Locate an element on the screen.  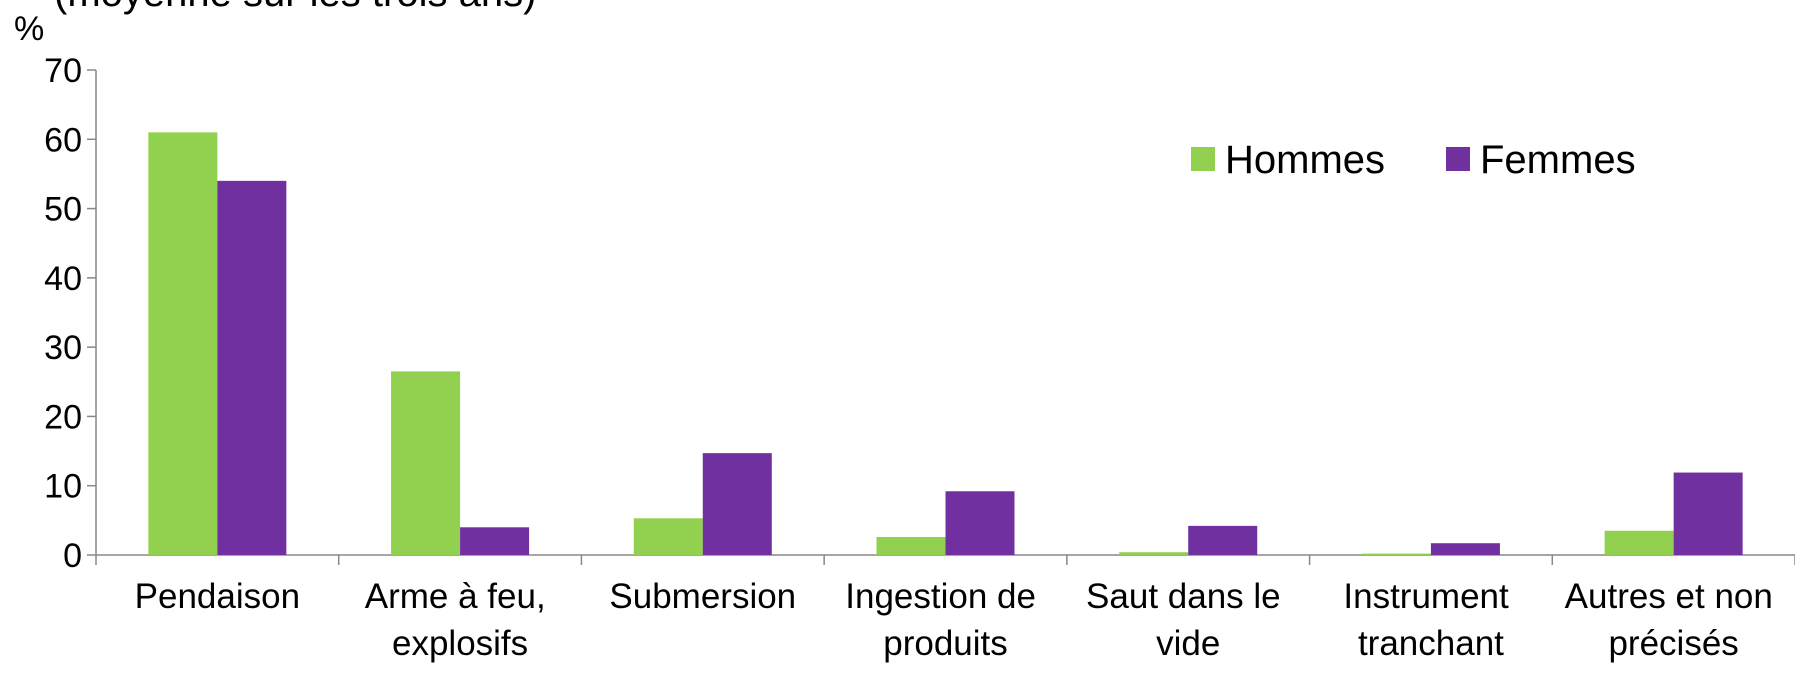
x-tick-label: Saut dans le vide is located at coordinates (1188, 620).